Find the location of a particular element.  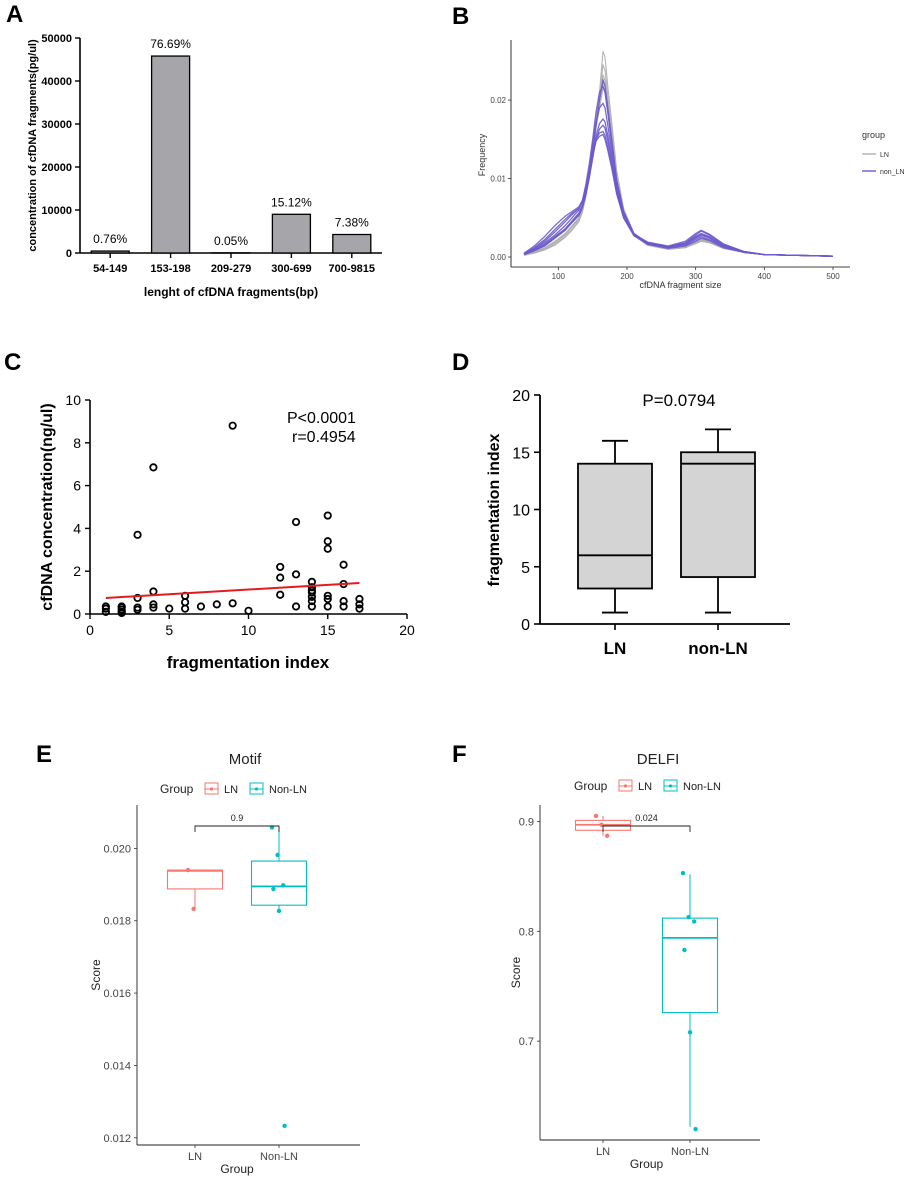

y-tick-label: 40000 is located at coordinates (56, 82).